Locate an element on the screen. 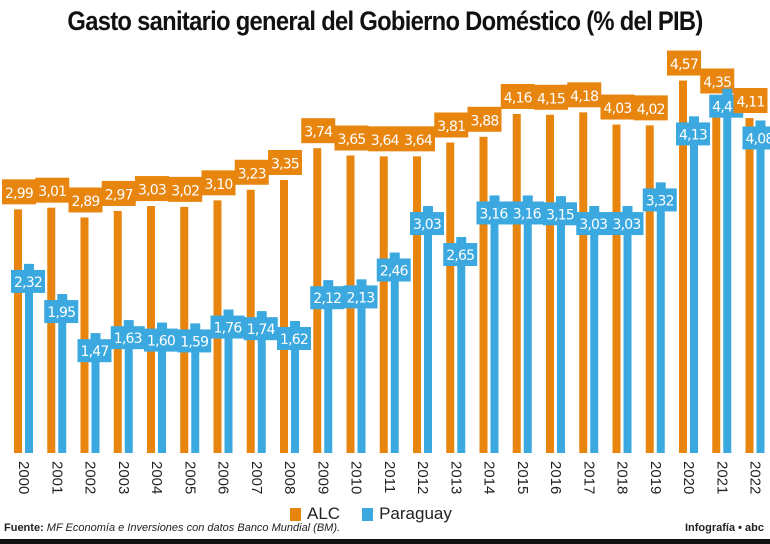  data-label-alc: 3,35 is located at coordinates (285, 164).